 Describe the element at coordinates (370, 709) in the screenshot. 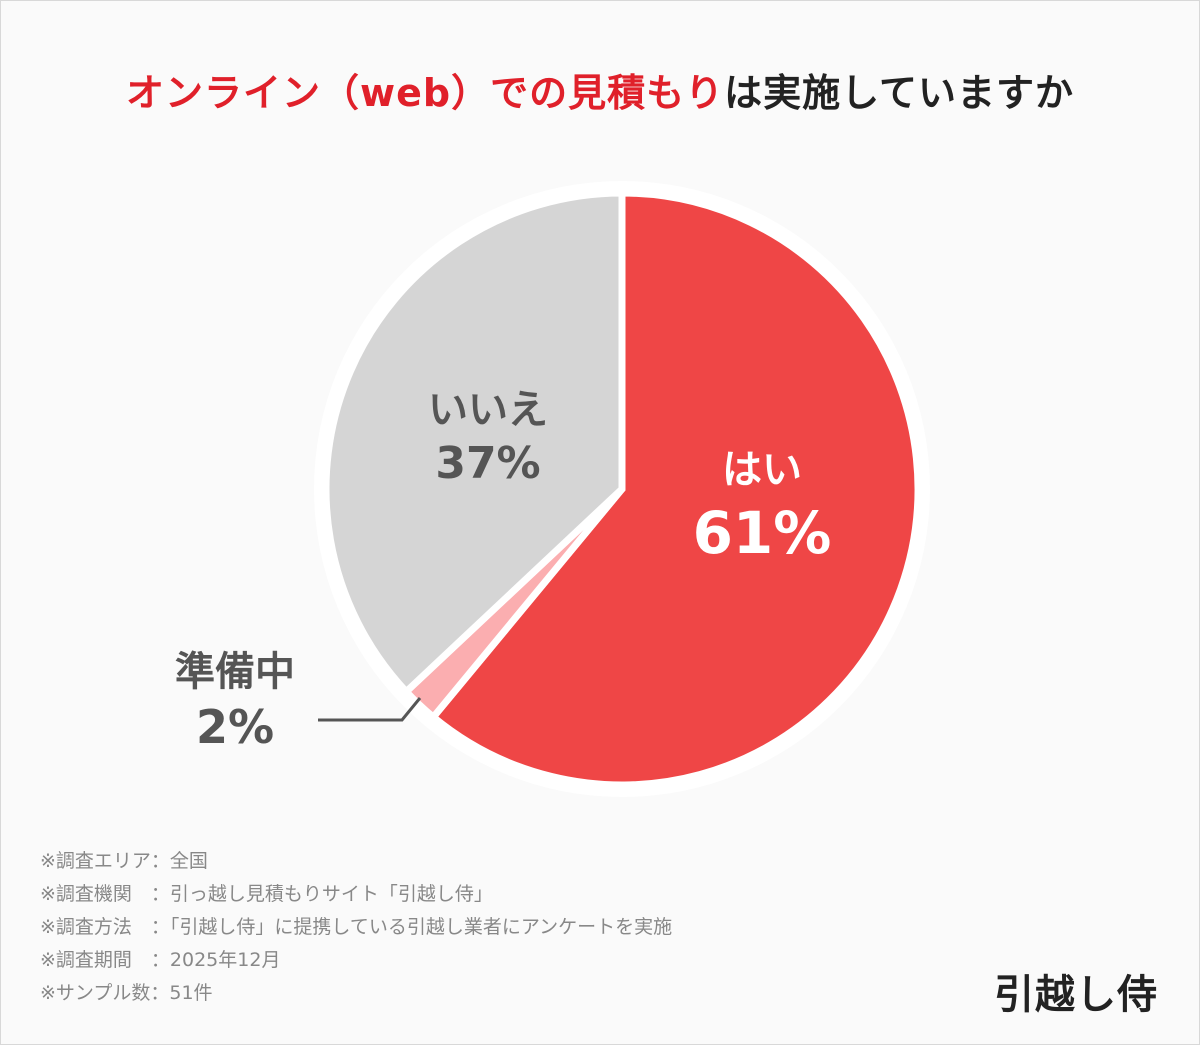

I see `leader-line` at that location.